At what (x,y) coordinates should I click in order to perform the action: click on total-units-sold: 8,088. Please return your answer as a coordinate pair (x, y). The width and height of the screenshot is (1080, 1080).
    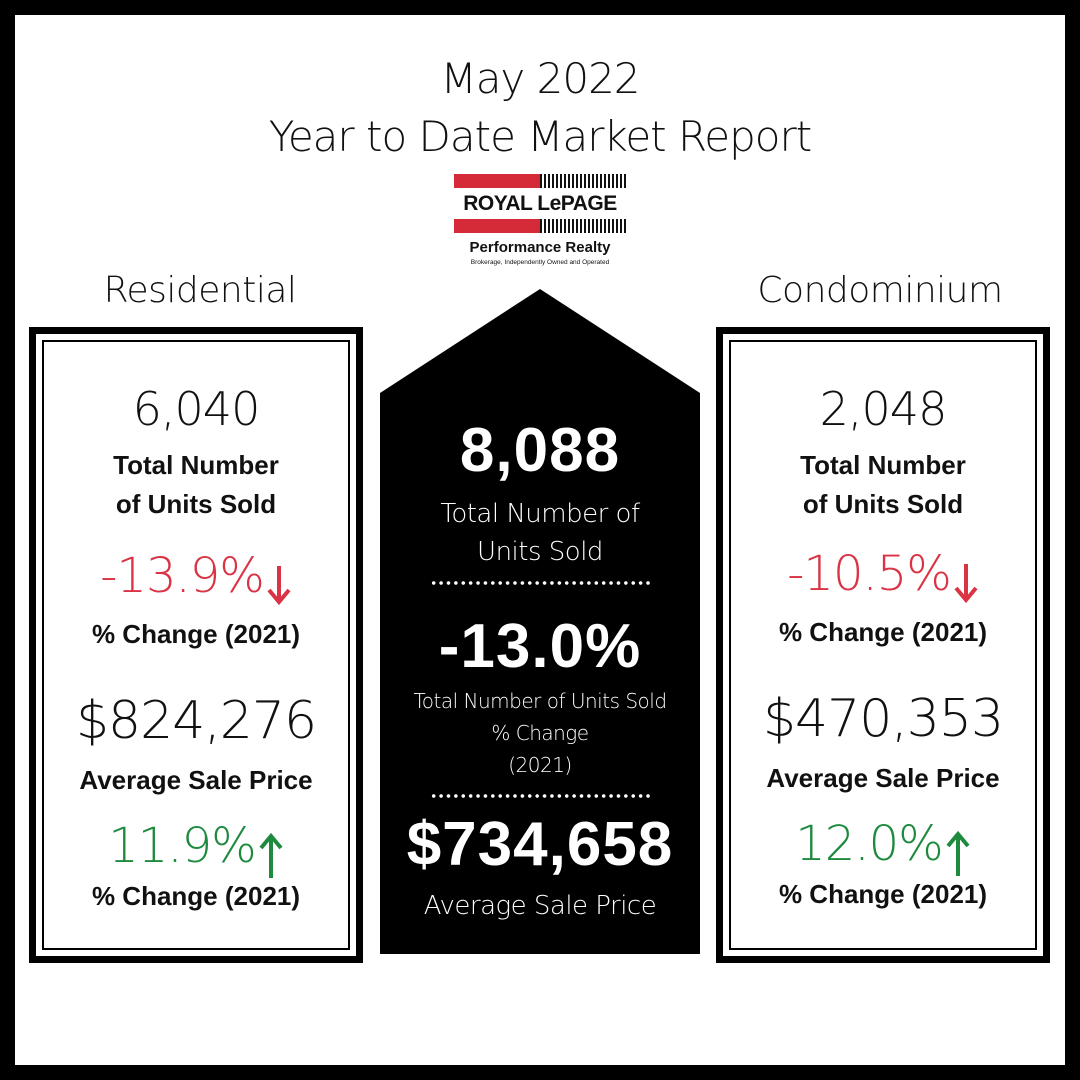
    Looking at the image, I should click on (540, 450).